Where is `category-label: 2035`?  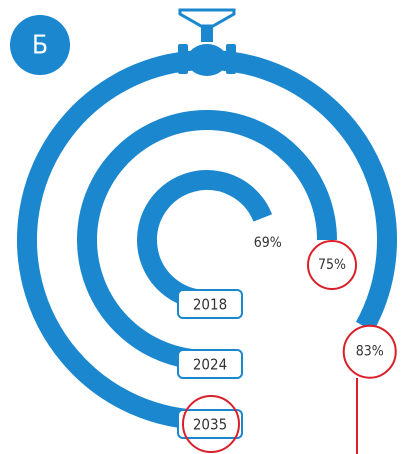
category-label: 2035 is located at coordinates (210, 425).